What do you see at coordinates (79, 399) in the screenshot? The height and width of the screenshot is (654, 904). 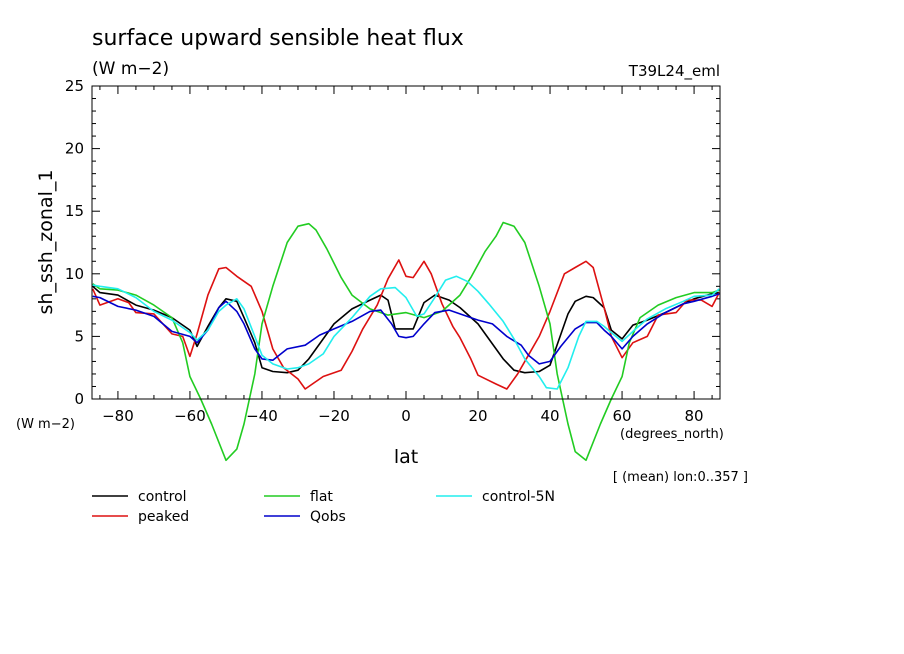 I see `y-tick-label: 0` at bounding box center [79, 399].